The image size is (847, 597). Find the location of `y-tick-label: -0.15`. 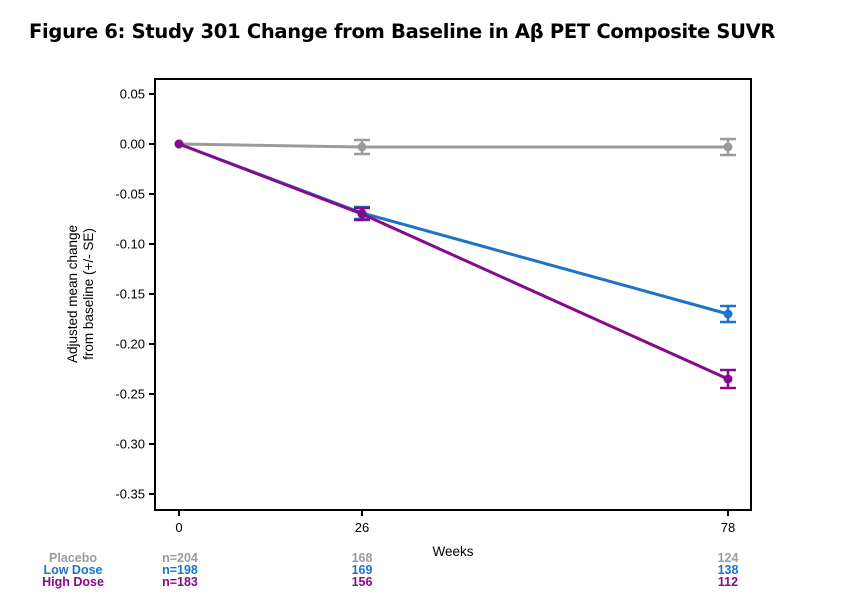

y-tick-label: -0.15 is located at coordinates (130, 294).